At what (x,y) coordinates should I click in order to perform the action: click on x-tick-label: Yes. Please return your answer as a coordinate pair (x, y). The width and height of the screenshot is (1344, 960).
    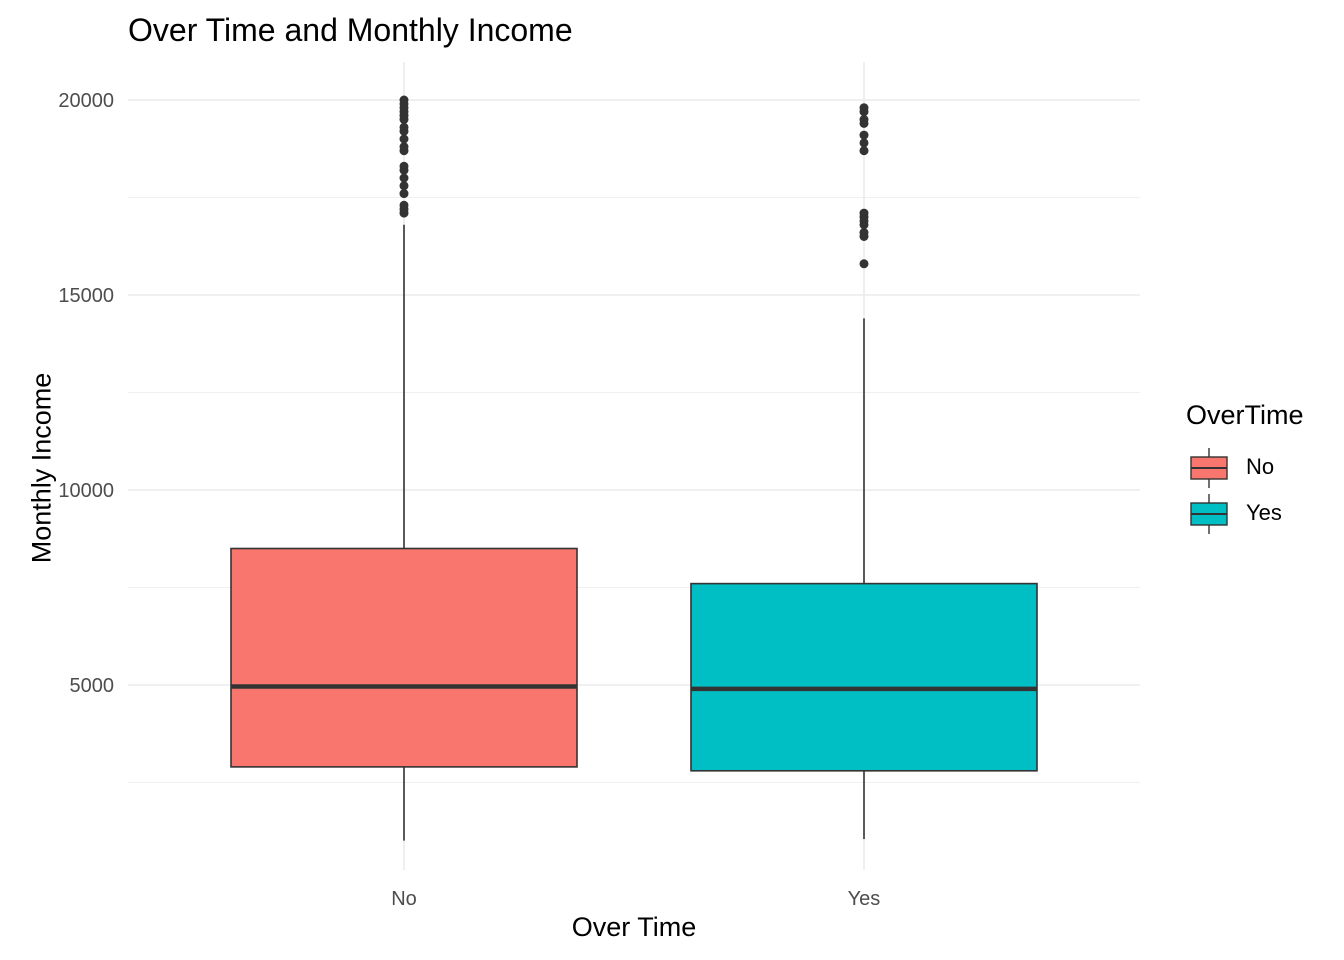
    Looking at the image, I should click on (864, 899).